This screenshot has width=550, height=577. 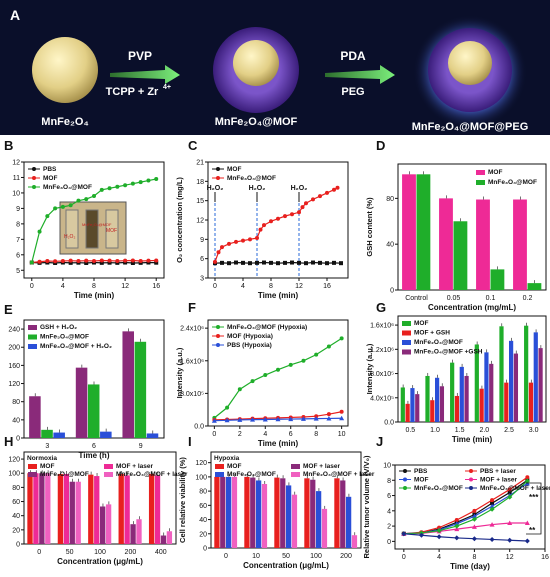 I want to click on y-tick-label: 8.0x10⁵, so click(x=382, y=374).